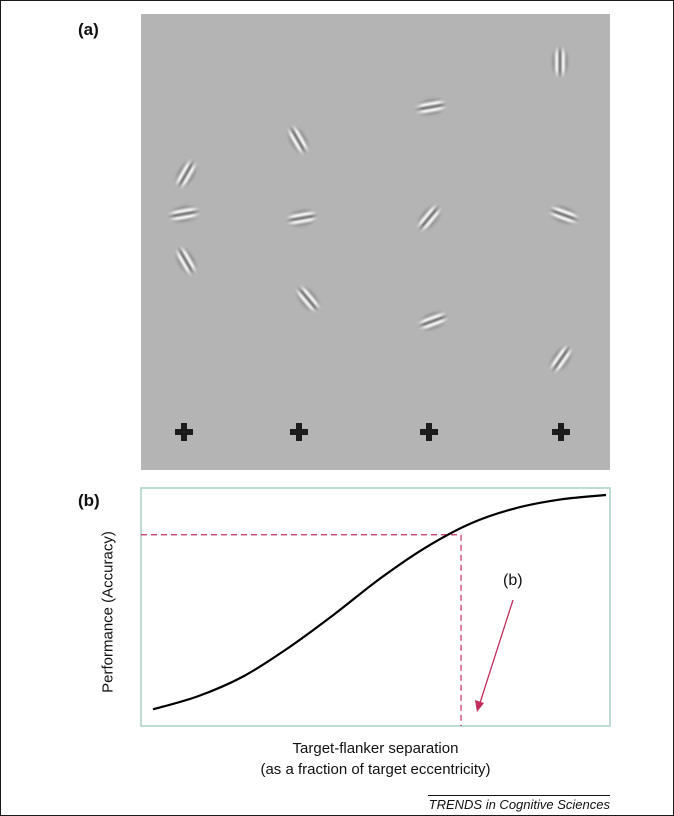 Image resolution: width=674 pixels, height=816 pixels. Describe the element at coordinates (496, 653) in the screenshot. I see `annotation-arrow` at that location.